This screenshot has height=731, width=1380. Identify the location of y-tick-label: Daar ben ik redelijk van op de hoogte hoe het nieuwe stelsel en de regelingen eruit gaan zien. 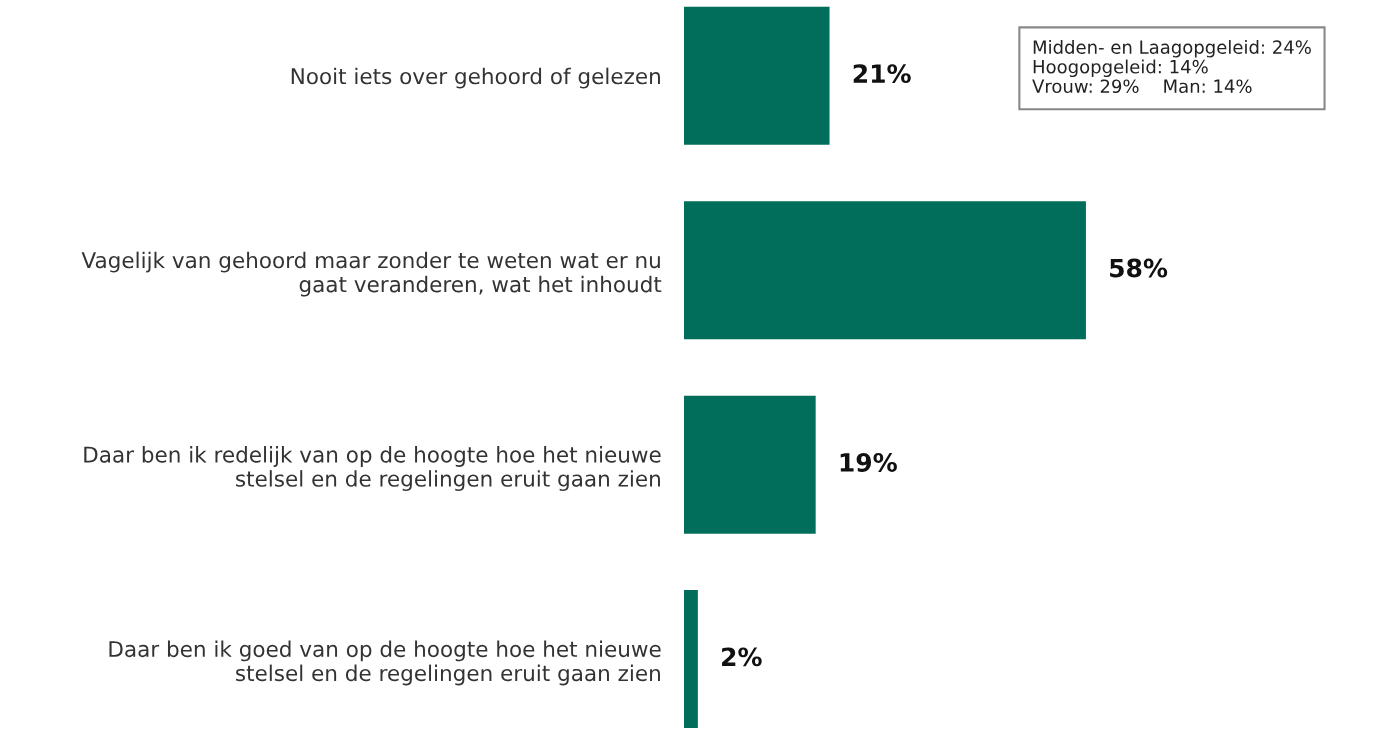
(372, 468).